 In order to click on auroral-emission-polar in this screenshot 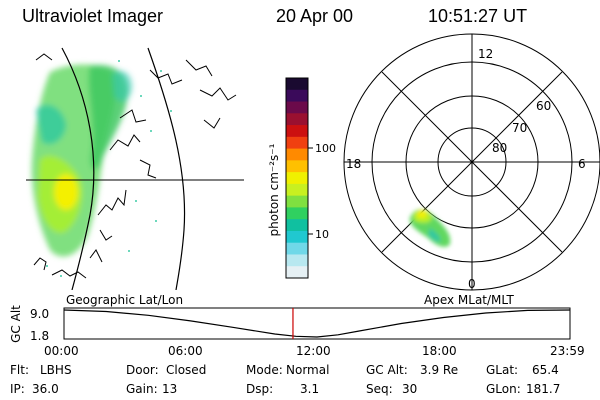, I will do `click(430, 228)`.